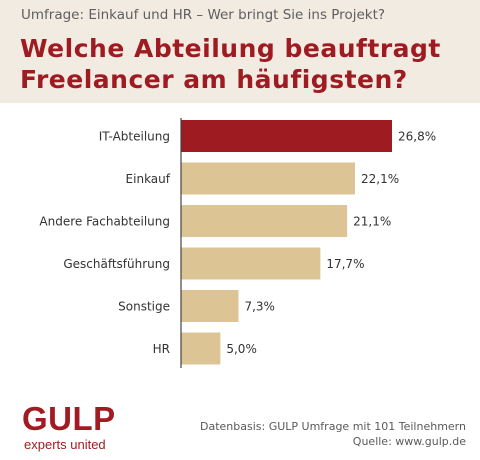  I want to click on bar-hr, so click(201, 348).